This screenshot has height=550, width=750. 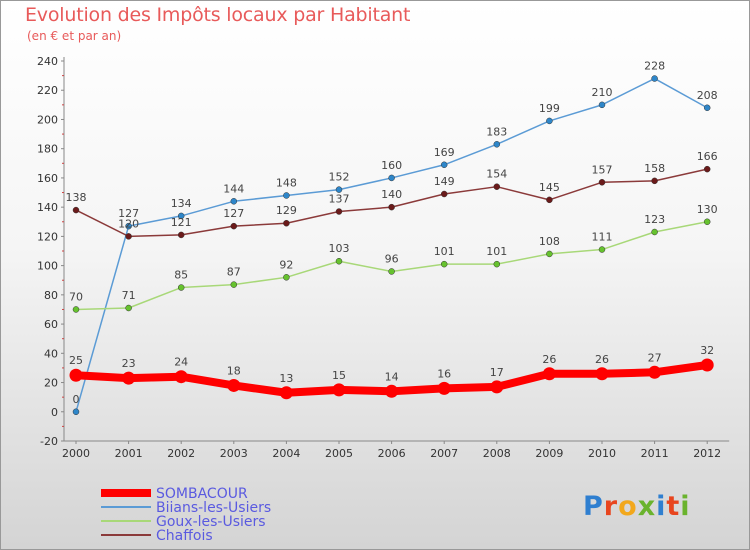 What do you see at coordinates (47, 149) in the screenshot?
I see `y-tick-label: 180` at bounding box center [47, 149].